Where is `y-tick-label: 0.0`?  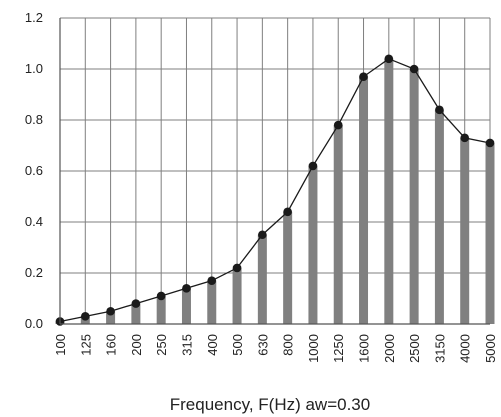
y-tick-label: 0.0 is located at coordinates (34, 323).